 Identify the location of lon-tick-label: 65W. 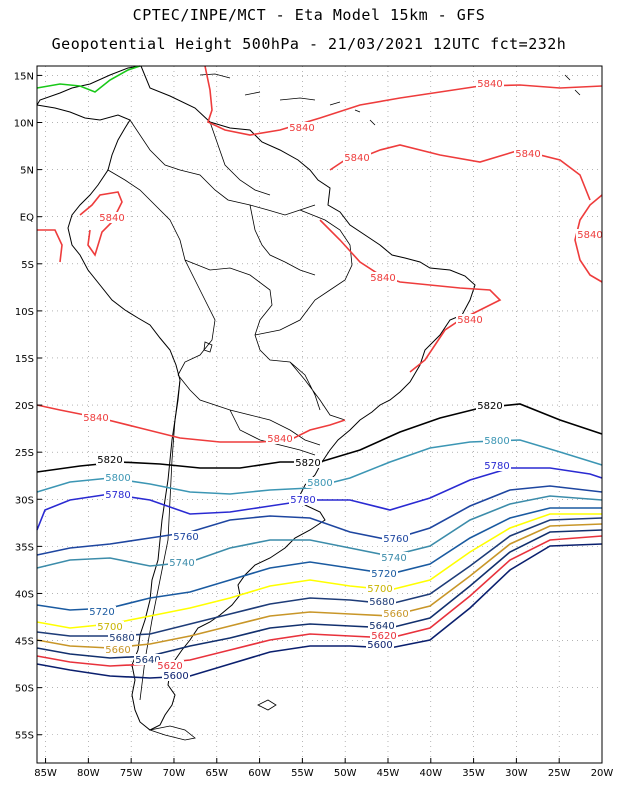
(216, 773).